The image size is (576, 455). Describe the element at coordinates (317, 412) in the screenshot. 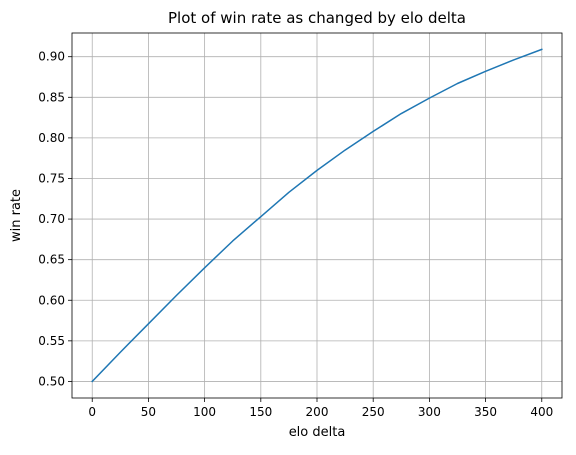

I see `x-tick-label: 200` at that location.